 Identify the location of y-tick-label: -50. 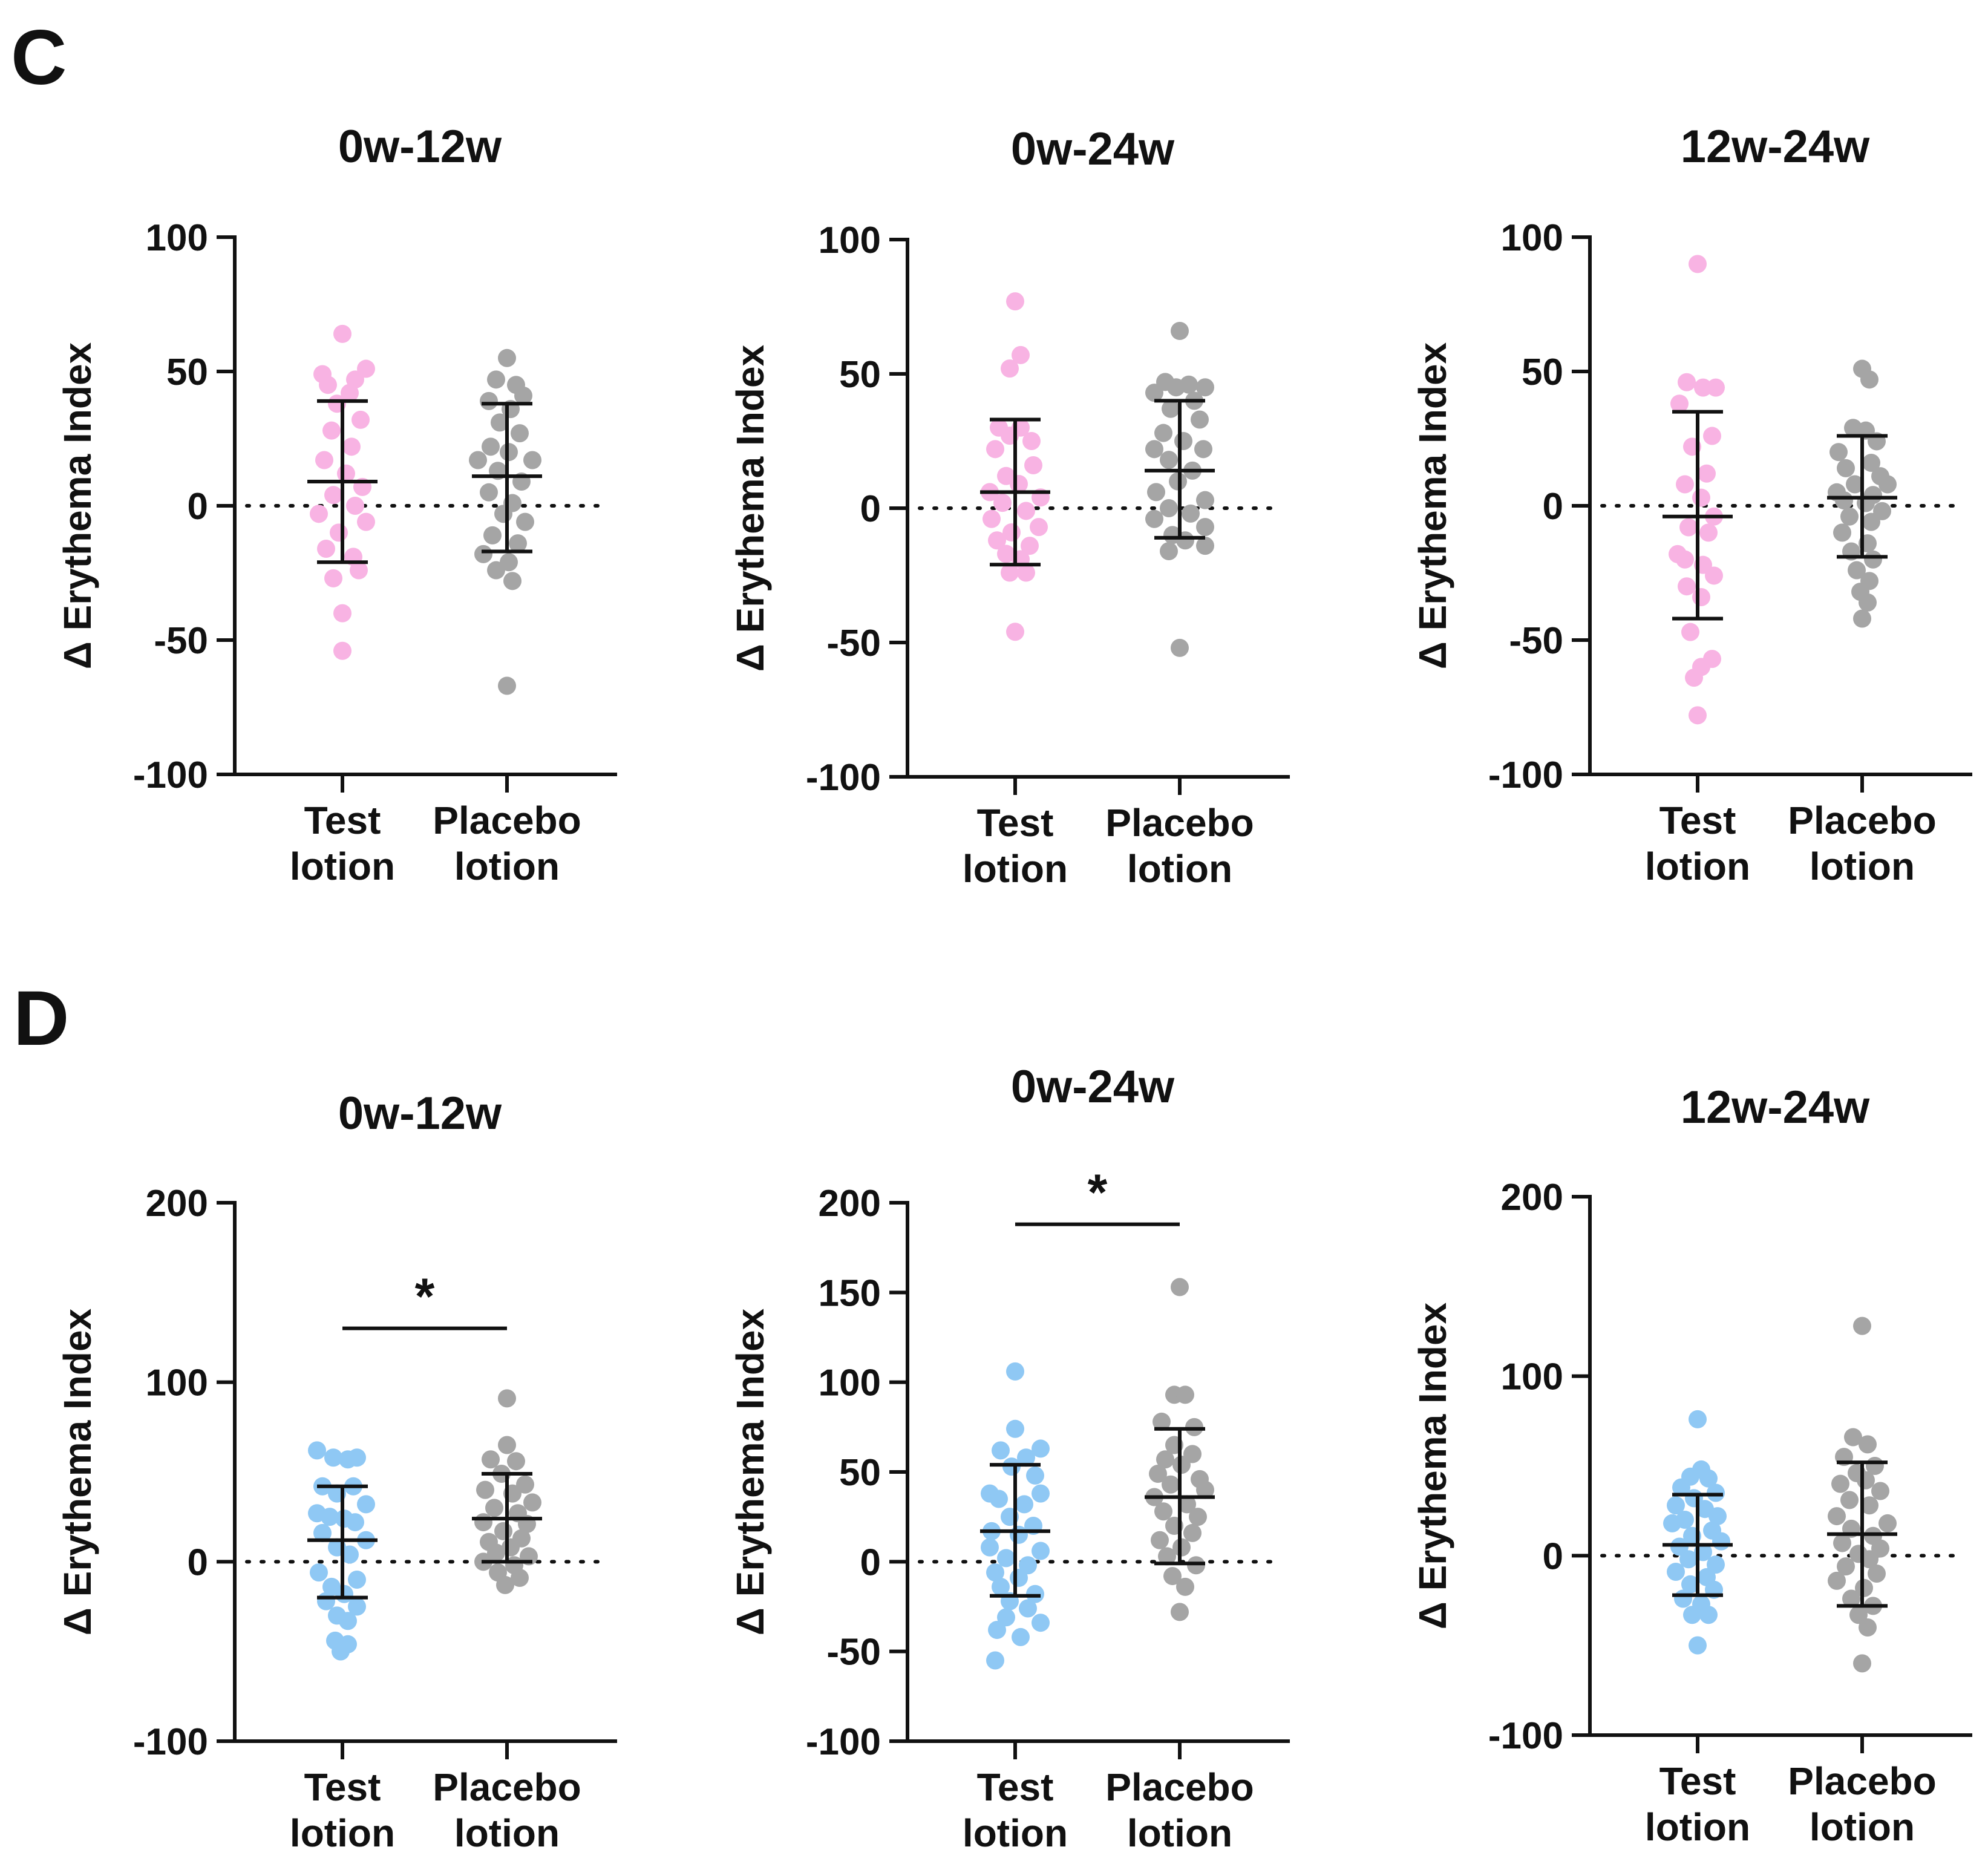
(1536, 641).